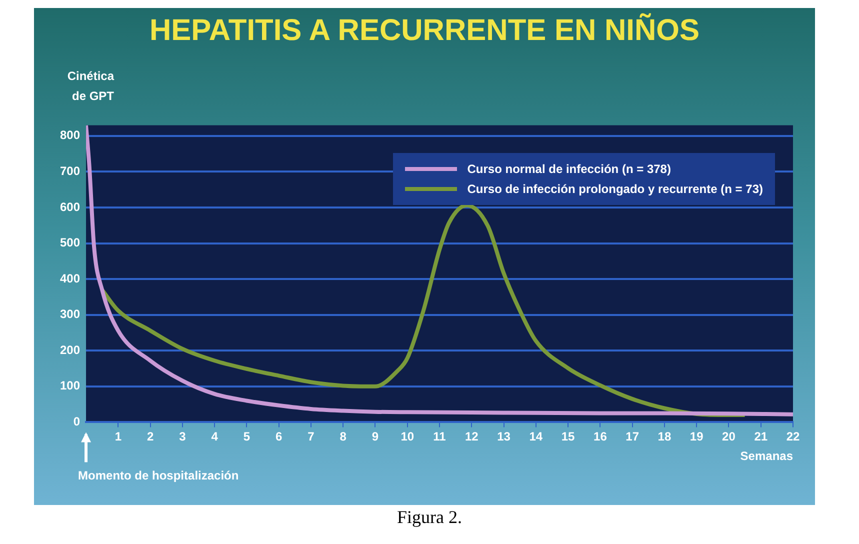 The width and height of the screenshot is (859, 544). What do you see at coordinates (70, 349) in the screenshot?
I see `y-tick-label: 200` at bounding box center [70, 349].